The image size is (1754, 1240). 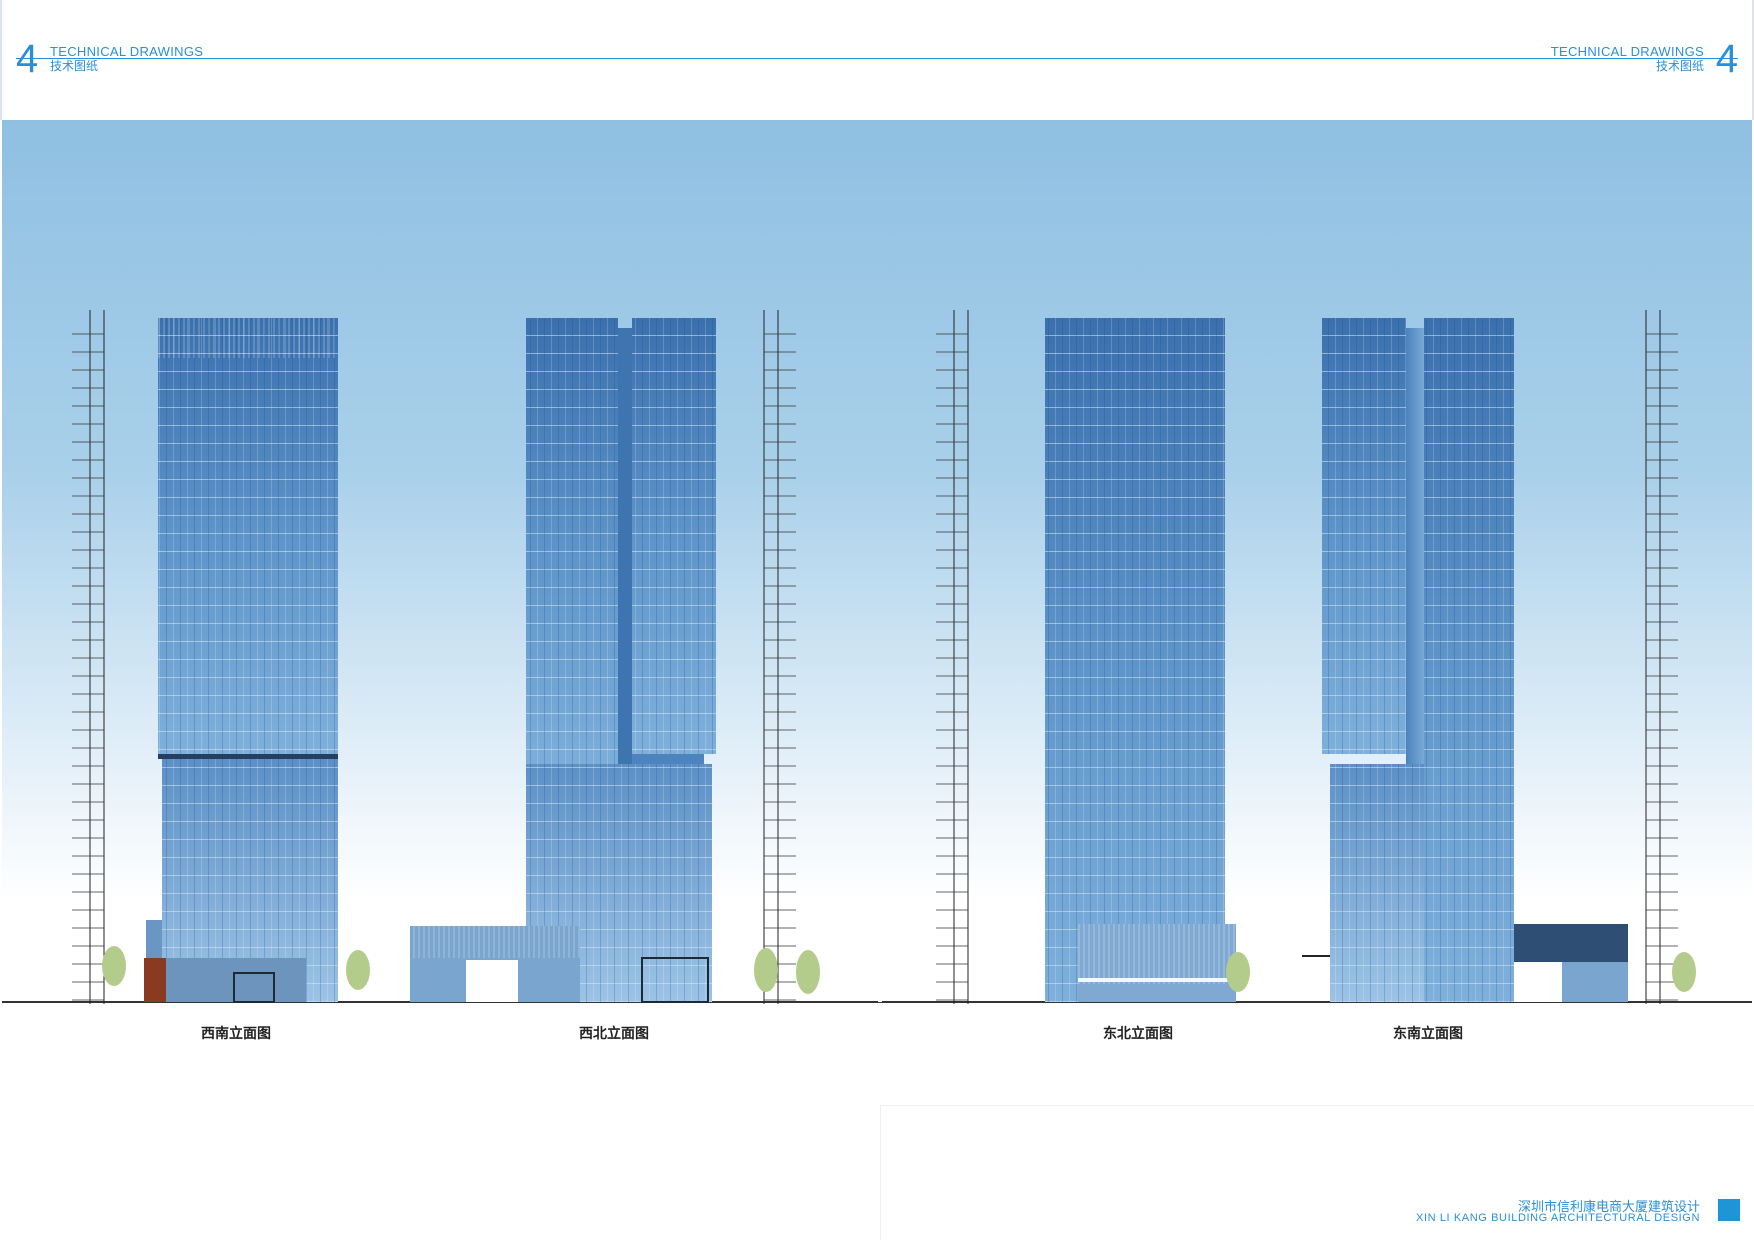 What do you see at coordinates (1317, 1105) in the screenshot?
I see `footer-frame-horizontal` at bounding box center [1317, 1105].